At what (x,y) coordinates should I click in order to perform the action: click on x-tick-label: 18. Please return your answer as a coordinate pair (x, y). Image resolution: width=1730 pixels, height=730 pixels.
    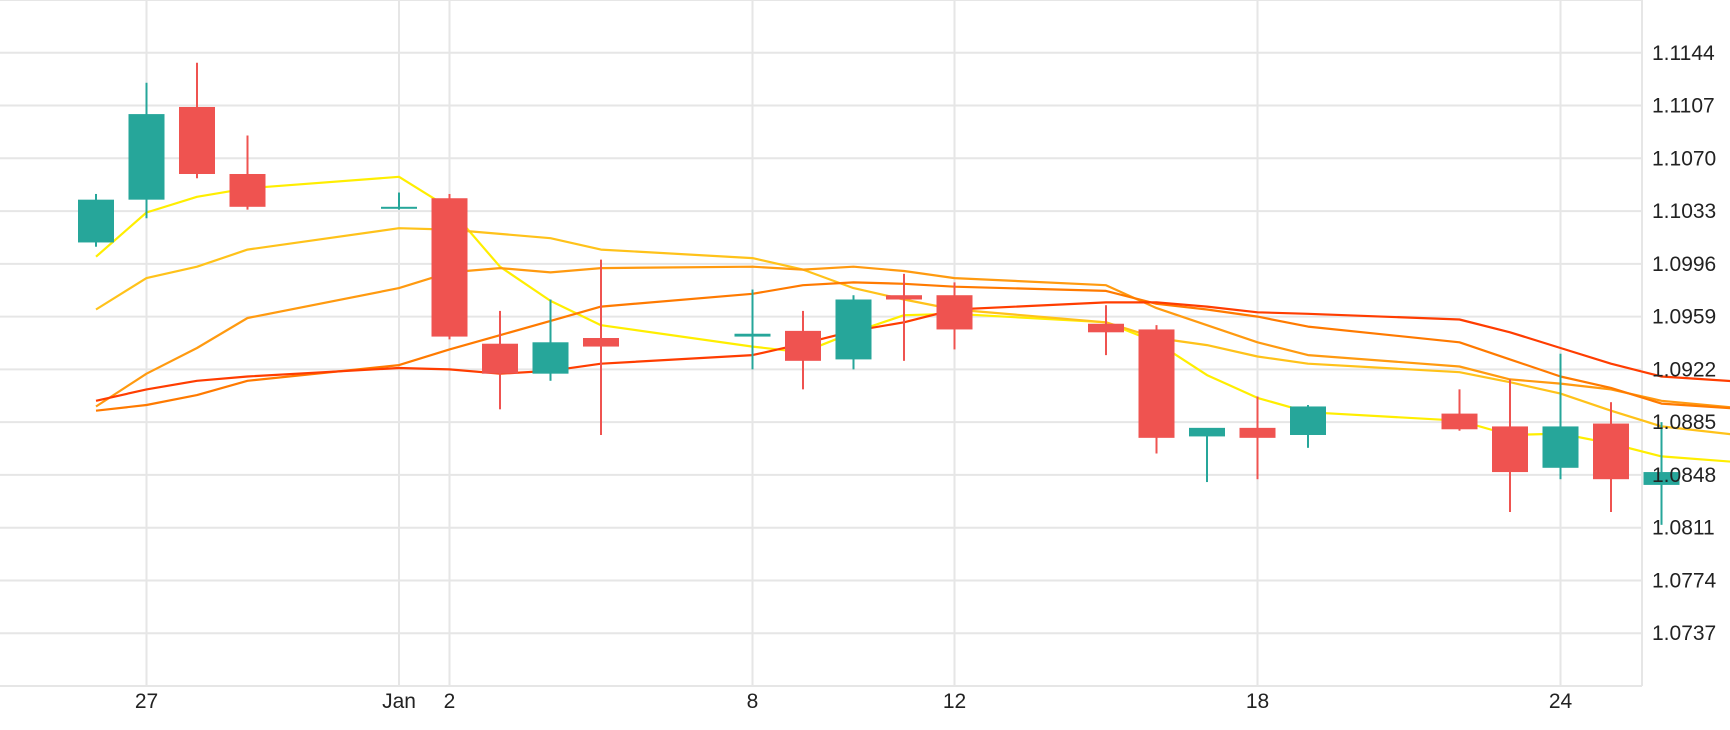
    Looking at the image, I should click on (1257, 701).